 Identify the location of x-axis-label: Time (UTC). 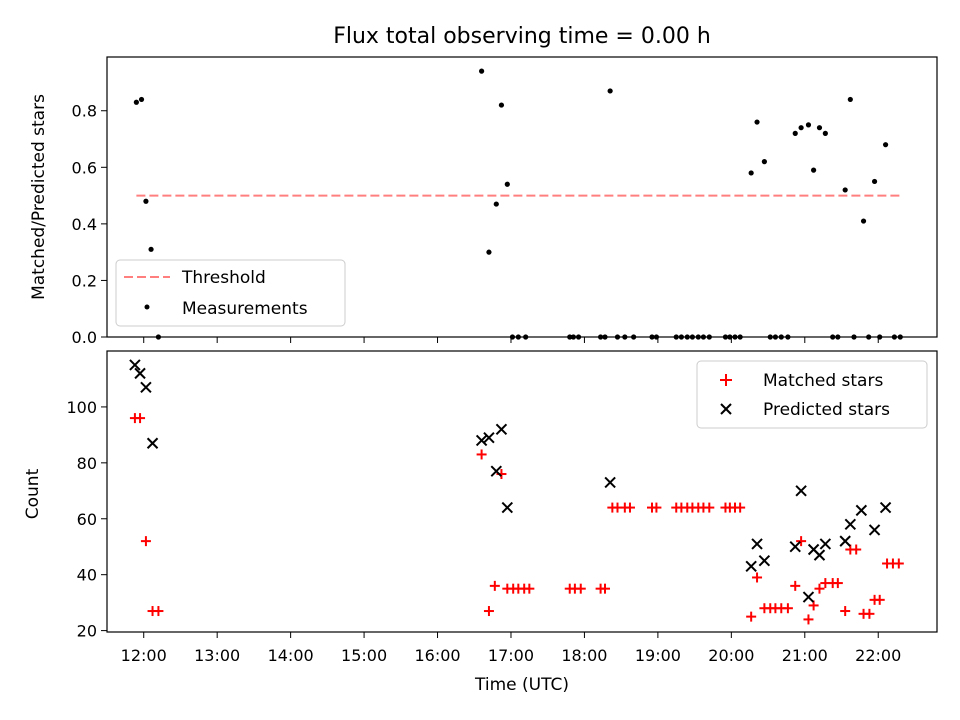
(521, 685).